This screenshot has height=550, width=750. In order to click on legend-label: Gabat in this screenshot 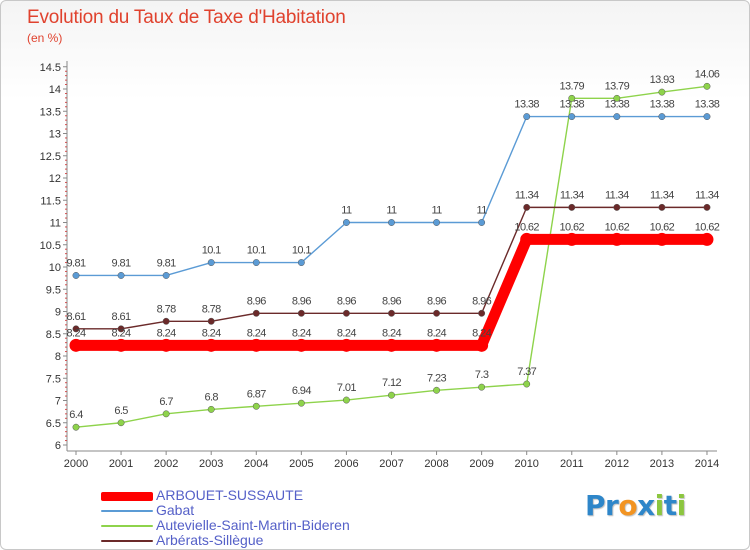, I will do `click(175, 510)`.